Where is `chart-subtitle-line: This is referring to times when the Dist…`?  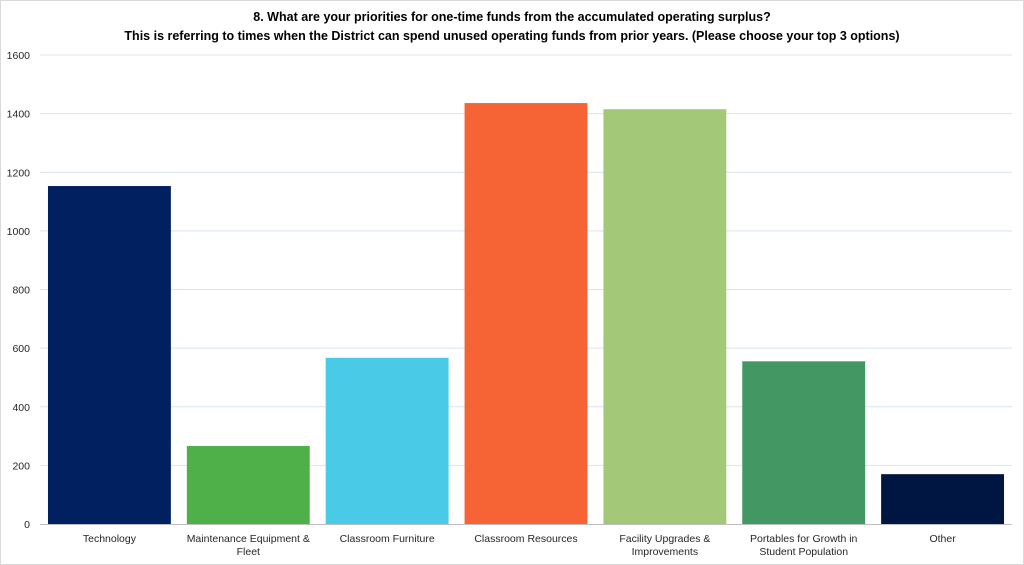
chart-subtitle-line: This is referring to times when the Dist… is located at coordinates (512, 36).